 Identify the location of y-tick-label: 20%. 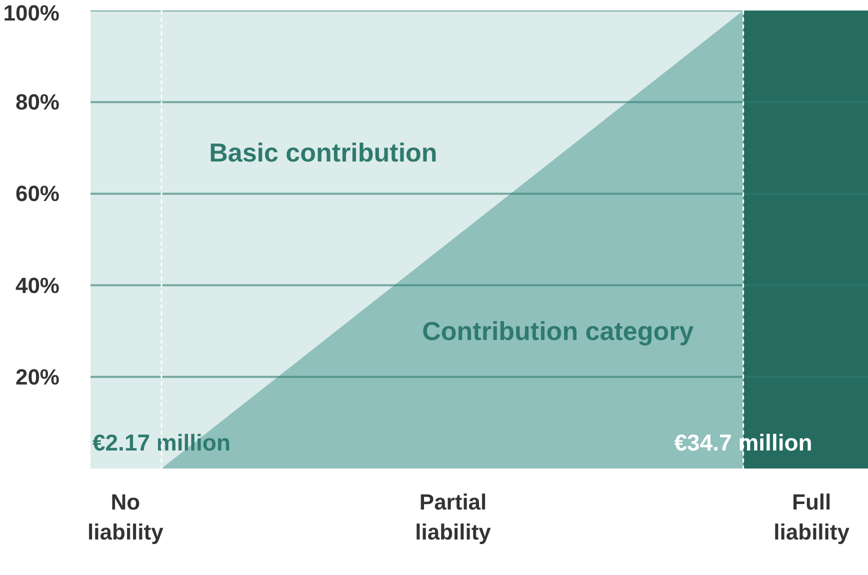
(37, 377).